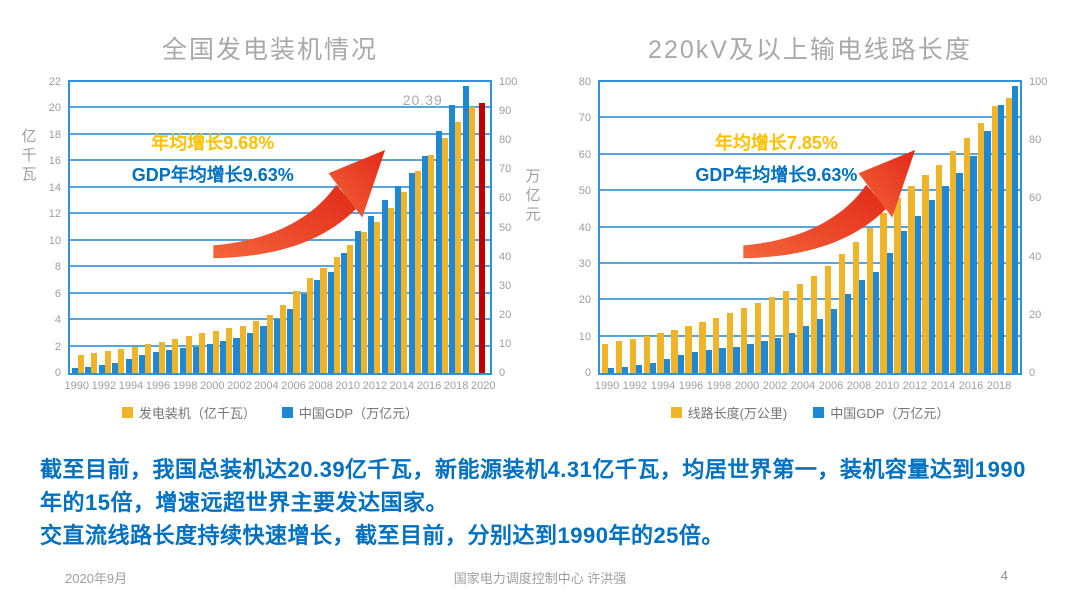 Image resolution: width=1080 pixels, height=608 pixels. What do you see at coordinates (915, 386) in the screenshot?
I see `x-axis-tick: 2012` at bounding box center [915, 386].